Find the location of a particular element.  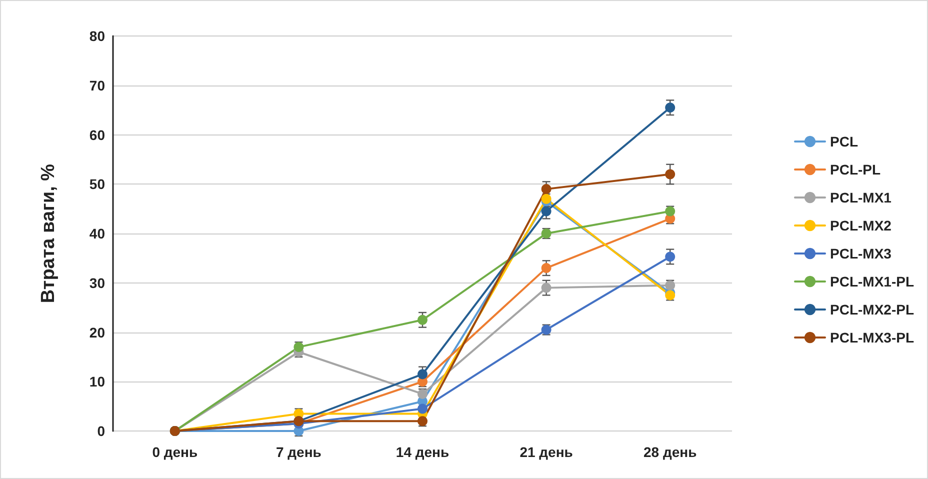

y-tick-label: 50 is located at coordinates (97, 184).